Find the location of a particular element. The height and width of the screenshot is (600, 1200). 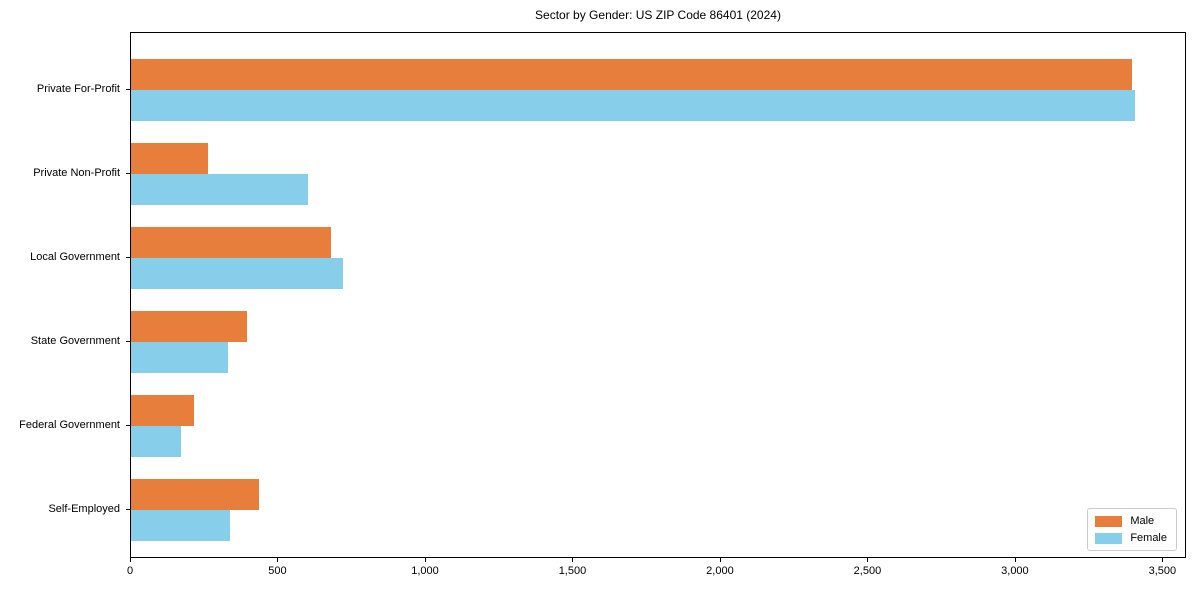

bar-male-state-government is located at coordinates (189, 326).